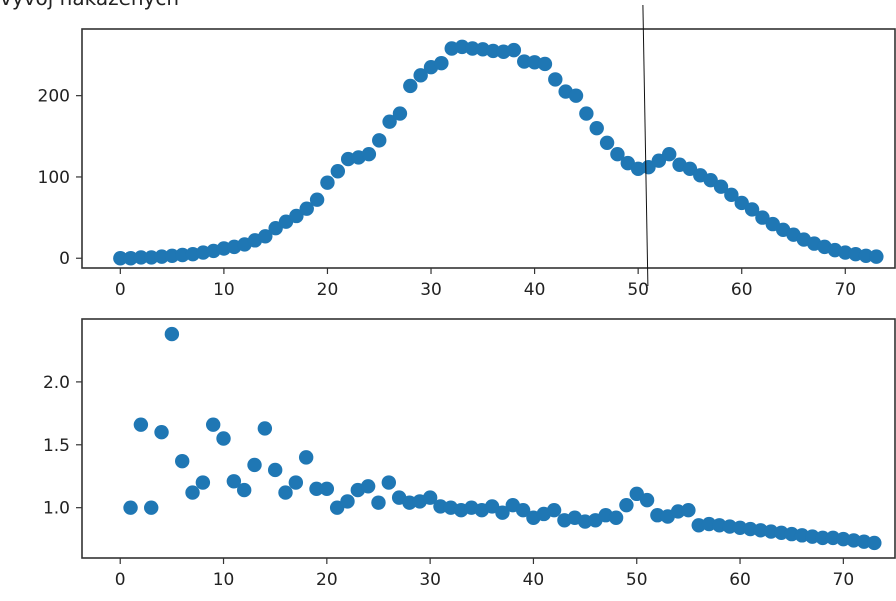 Image resolution: width=896 pixels, height=601 pixels. Describe the element at coordinates (56, 446) in the screenshot. I see `y-tick-label: 1.5` at that location.